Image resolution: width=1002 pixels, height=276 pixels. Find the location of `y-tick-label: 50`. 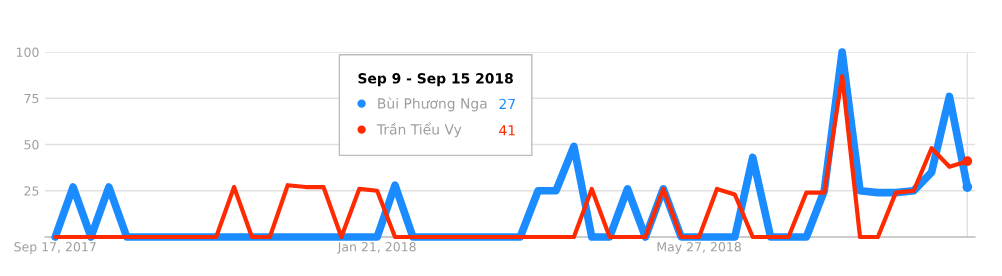

y-tick-label: 50 is located at coordinates (31, 144).